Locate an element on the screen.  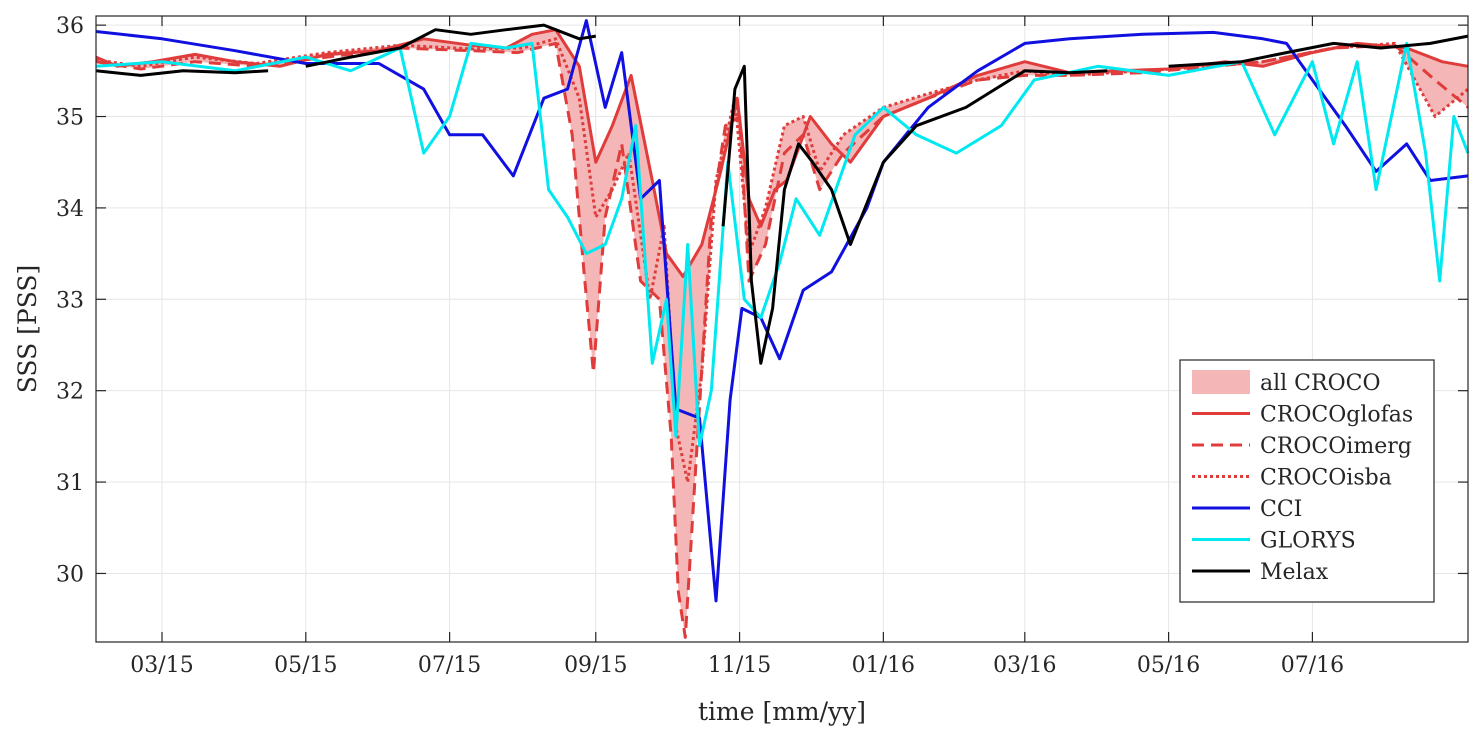
legend-label: GLORYS is located at coordinates (1308, 541).